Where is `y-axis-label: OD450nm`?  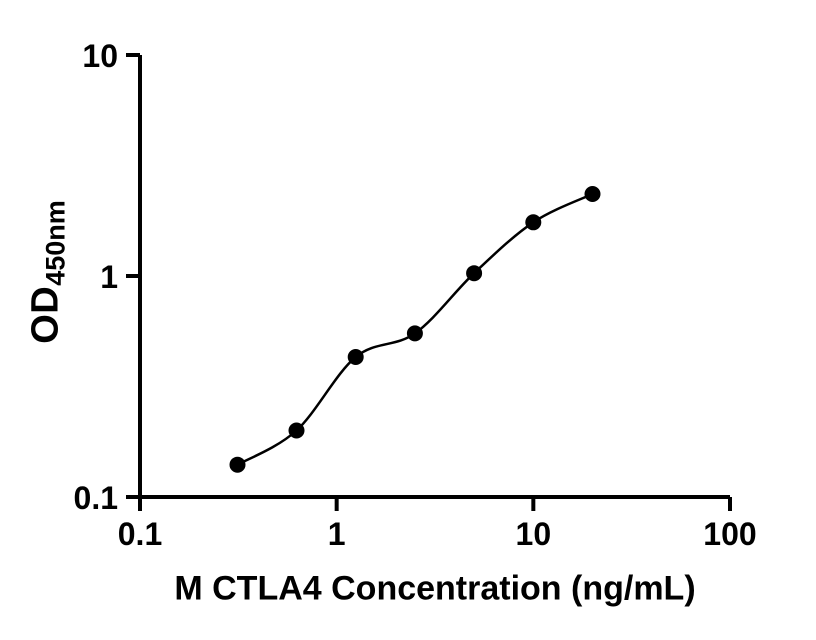
y-axis-label: OD450nm is located at coordinates (48, 272).